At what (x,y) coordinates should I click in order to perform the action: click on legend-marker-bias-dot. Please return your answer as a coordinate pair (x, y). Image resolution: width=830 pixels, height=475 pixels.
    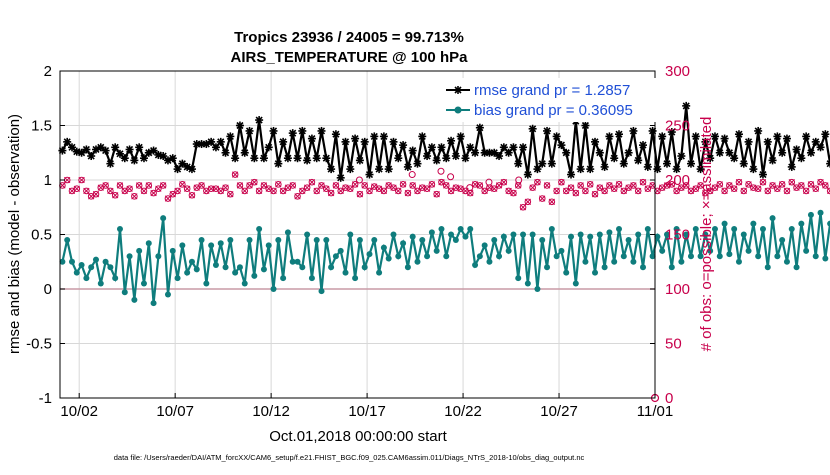
    Looking at the image, I should click on (458, 110).